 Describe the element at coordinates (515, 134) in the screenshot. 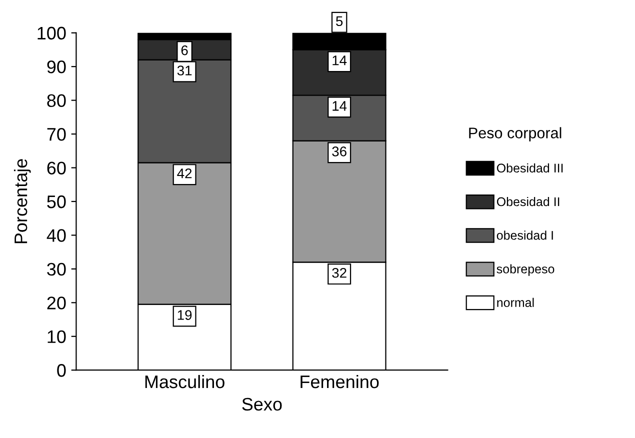

I see `legend-title: Peso corporal` at that location.